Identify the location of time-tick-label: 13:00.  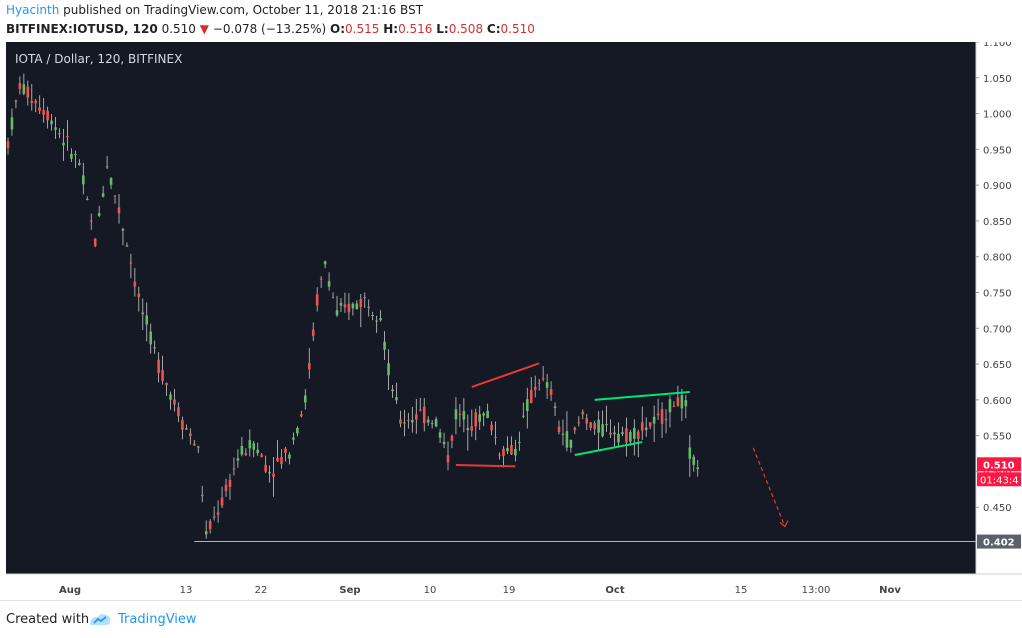
(816, 590).